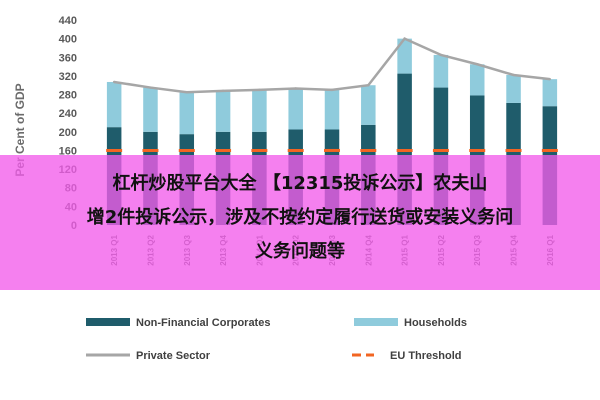  Describe the element at coordinates (68, 114) in the screenshot. I see `y-tick-label: 240` at that location.